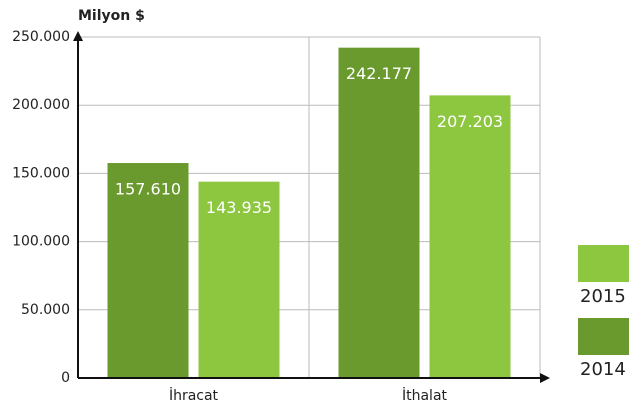 The width and height of the screenshot is (629, 414). Describe the element at coordinates (148, 189) in the screenshot. I see `value-label: 157.610` at that location.